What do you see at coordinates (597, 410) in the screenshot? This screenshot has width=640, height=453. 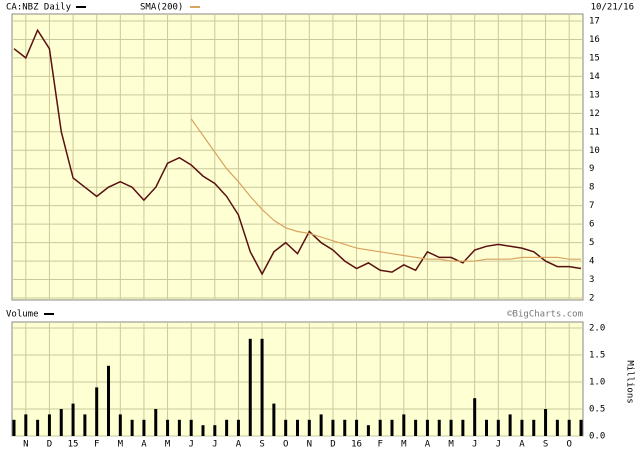 I see `y-tick-label: 0.5` at bounding box center [597, 410].